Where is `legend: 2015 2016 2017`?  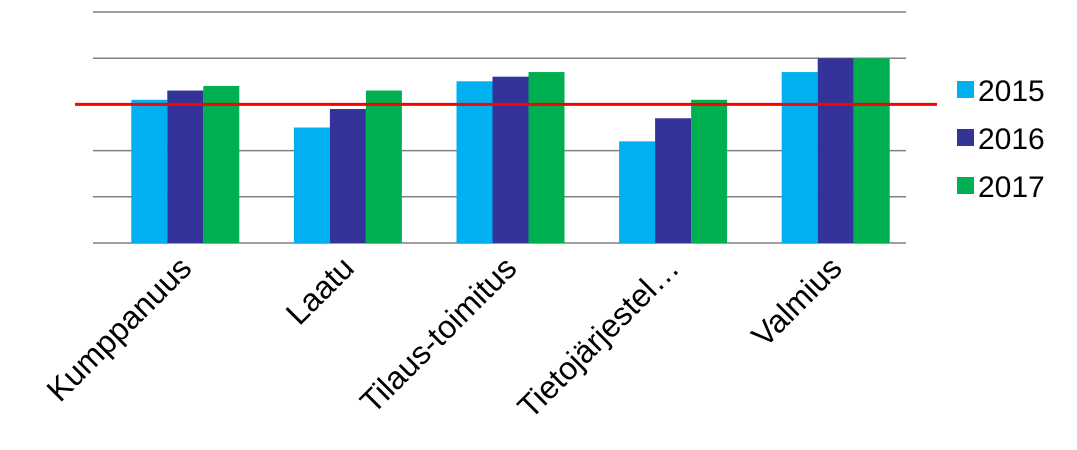 legend: 2015 2016 2017 is located at coordinates (1001, 139).